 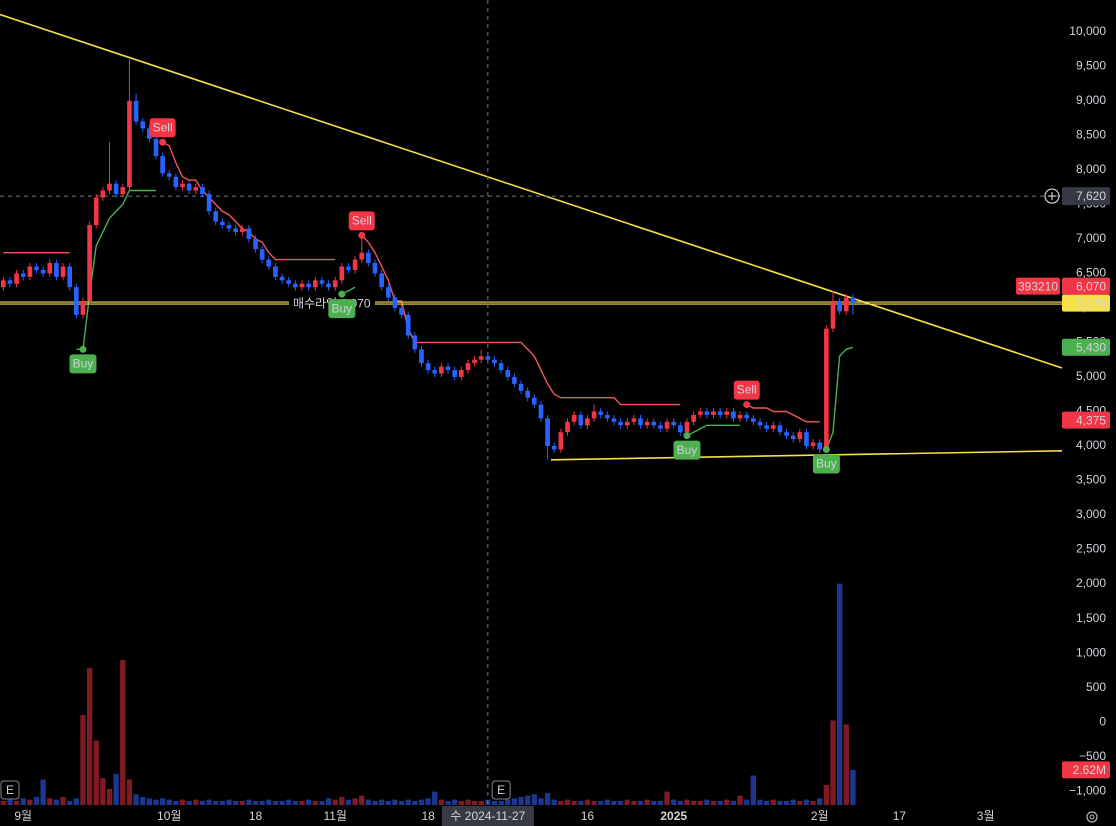 What do you see at coordinates (900, 816) in the screenshot?
I see `x-tick-label: 17` at bounding box center [900, 816].